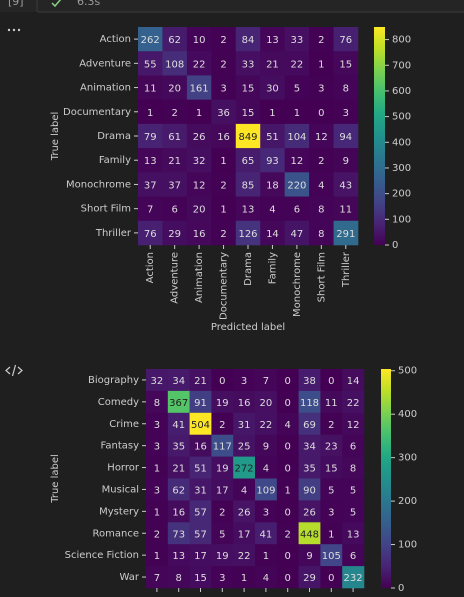  What do you see at coordinates (266, 403) in the screenshot?
I see `cell-value: 20` at bounding box center [266, 403].